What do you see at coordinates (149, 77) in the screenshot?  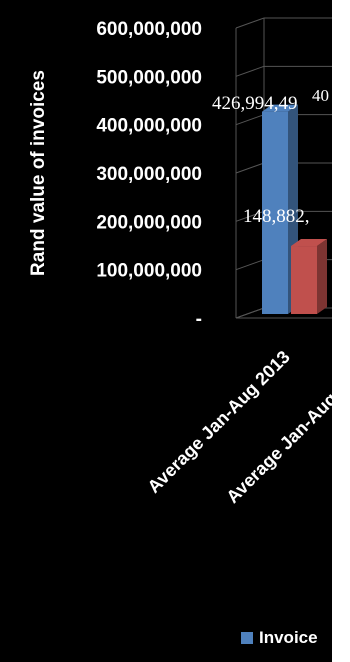 I see `y-tick-label-5: 500,000,000` at bounding box center [149, 77].